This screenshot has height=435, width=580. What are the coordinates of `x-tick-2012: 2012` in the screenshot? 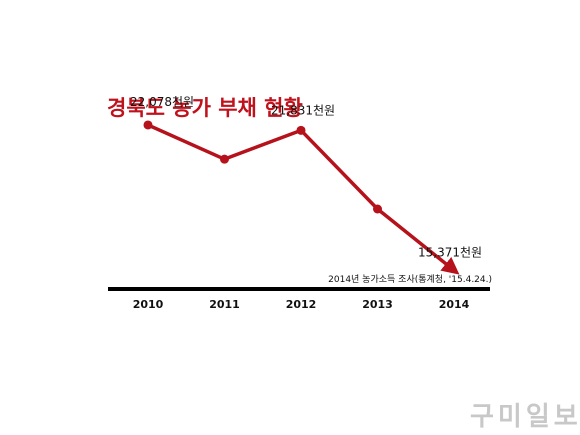 It's located at (301, 304).